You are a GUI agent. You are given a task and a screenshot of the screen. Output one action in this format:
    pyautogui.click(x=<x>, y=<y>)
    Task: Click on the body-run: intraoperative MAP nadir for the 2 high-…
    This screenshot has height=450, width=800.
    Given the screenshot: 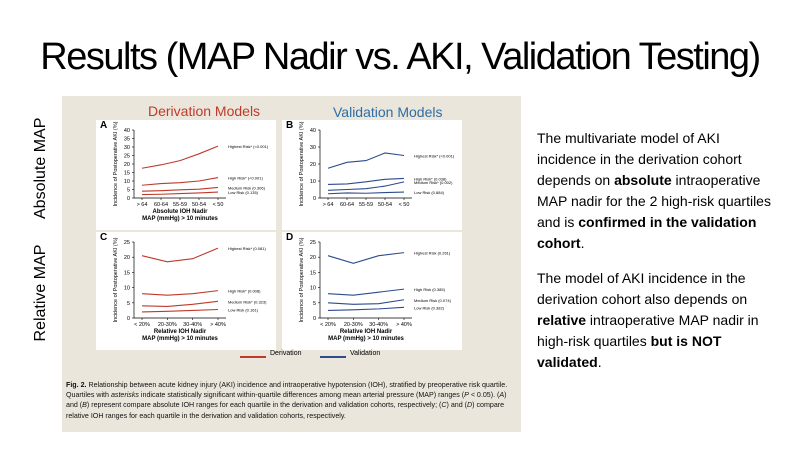 What is the action you would take?
    pyautogui.click(x=654, y=201)
    